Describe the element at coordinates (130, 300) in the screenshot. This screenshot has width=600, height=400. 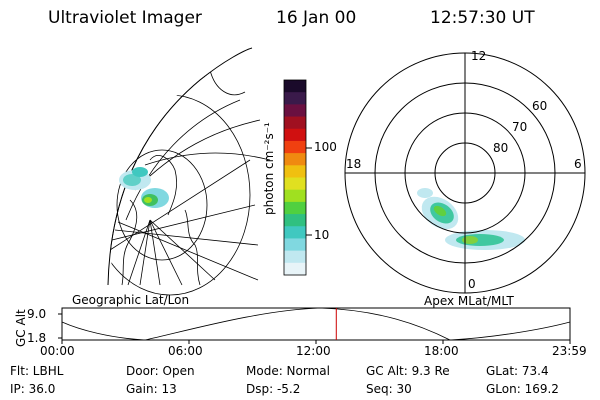
I see `geo-label: Geographic Lat/Lon` at that location.